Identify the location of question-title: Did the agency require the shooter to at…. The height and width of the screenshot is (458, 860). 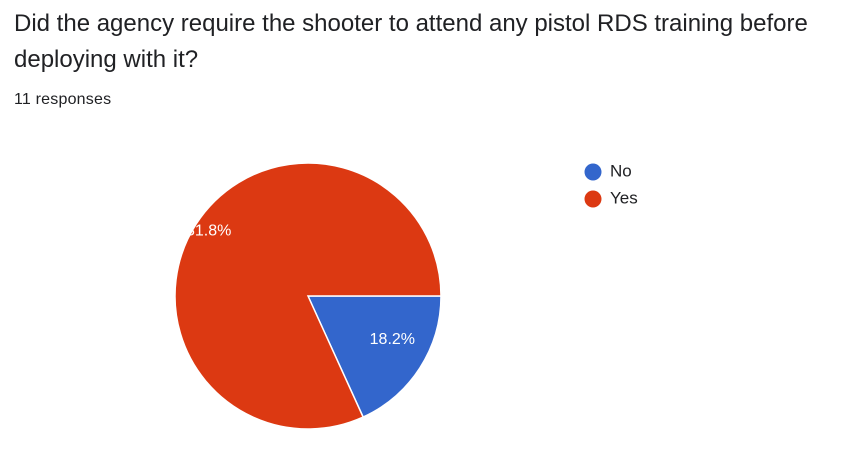
(411, 41).